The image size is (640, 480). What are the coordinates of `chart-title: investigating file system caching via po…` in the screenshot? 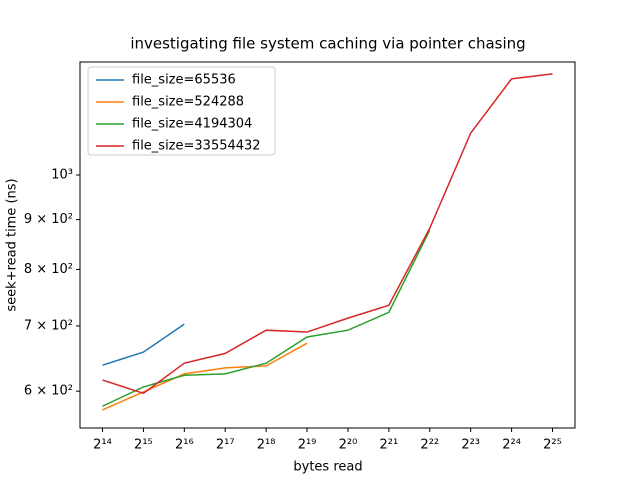 It's located at (327, 44).